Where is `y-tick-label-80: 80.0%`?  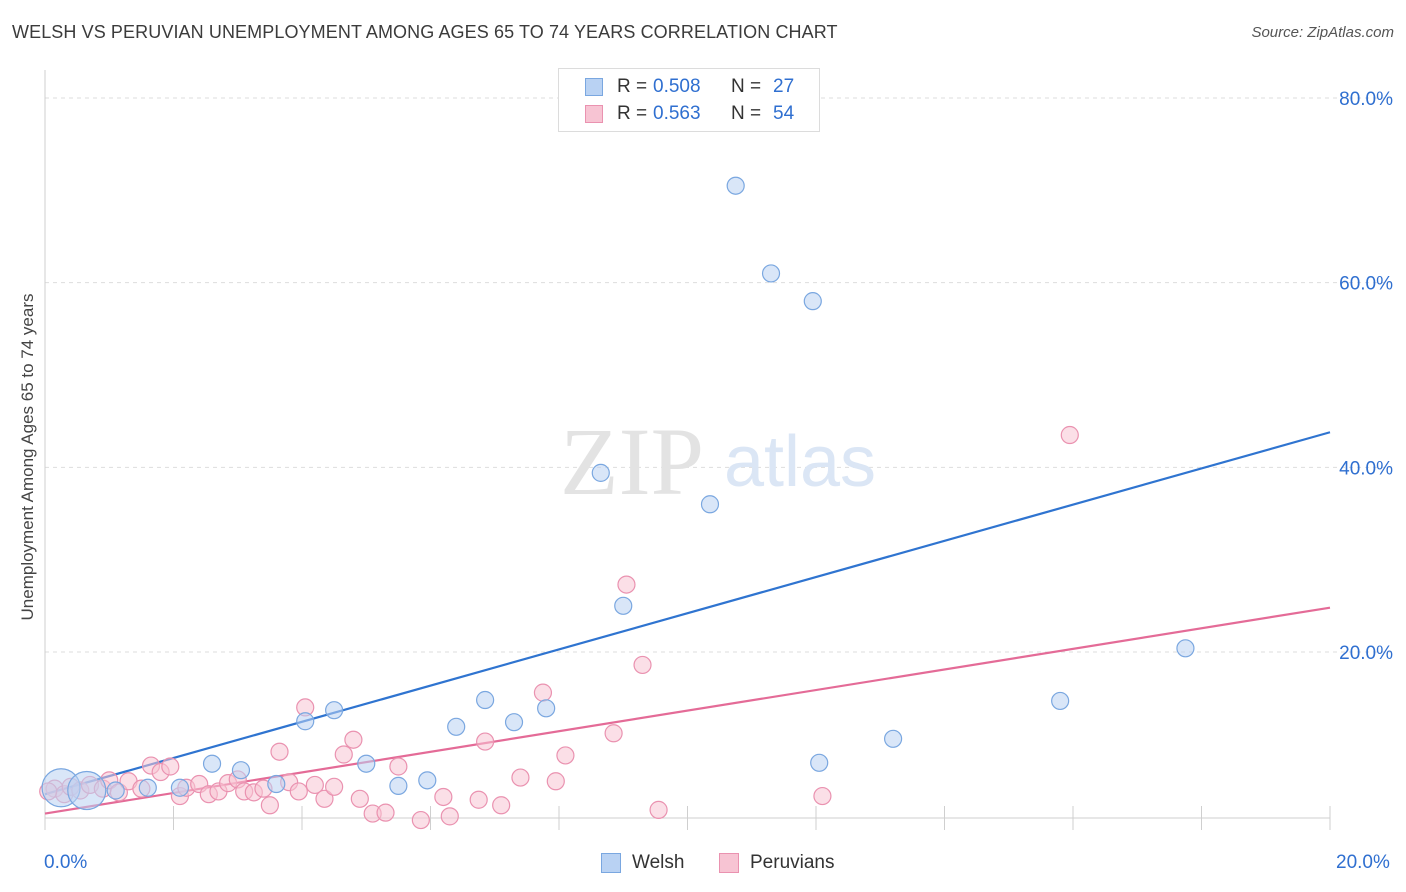 y-tick-label-80: 80.0% is located at coordinates (1366, 99).